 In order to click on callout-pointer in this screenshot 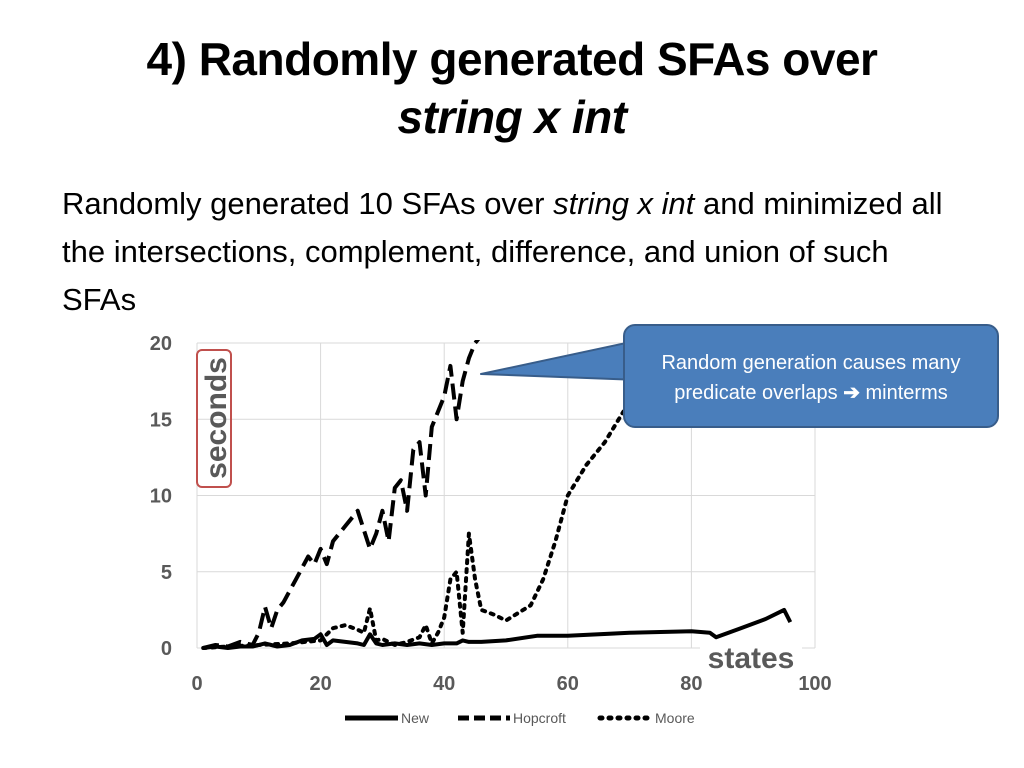, I will do `click(560, 360)`.